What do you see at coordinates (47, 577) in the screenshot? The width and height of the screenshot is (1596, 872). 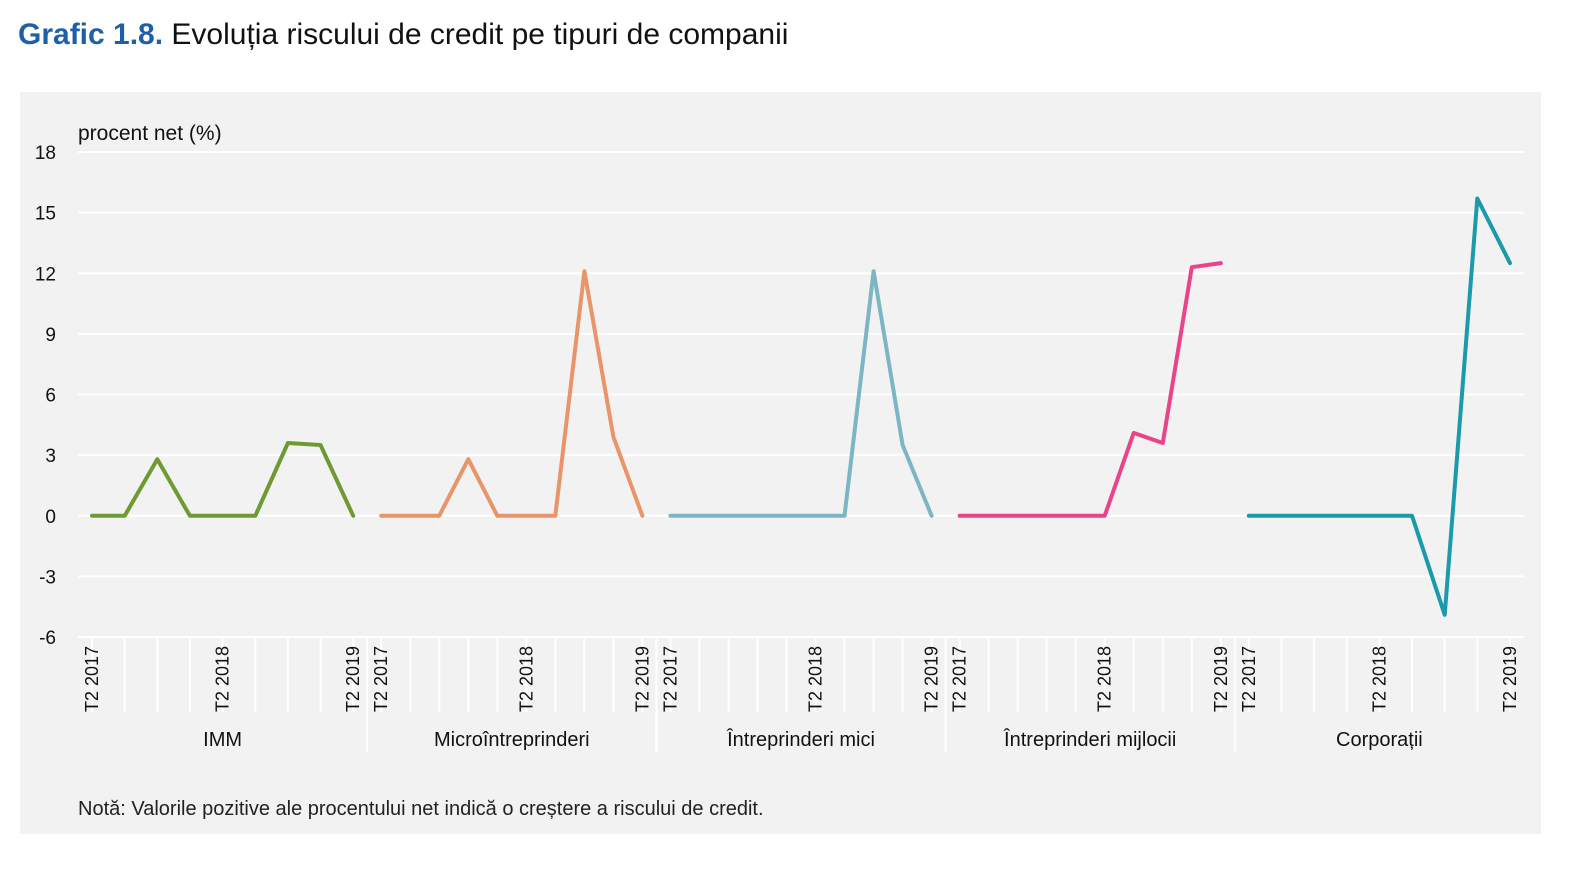 I see `y-tick-label: -3` at bounding box center [47, 577].